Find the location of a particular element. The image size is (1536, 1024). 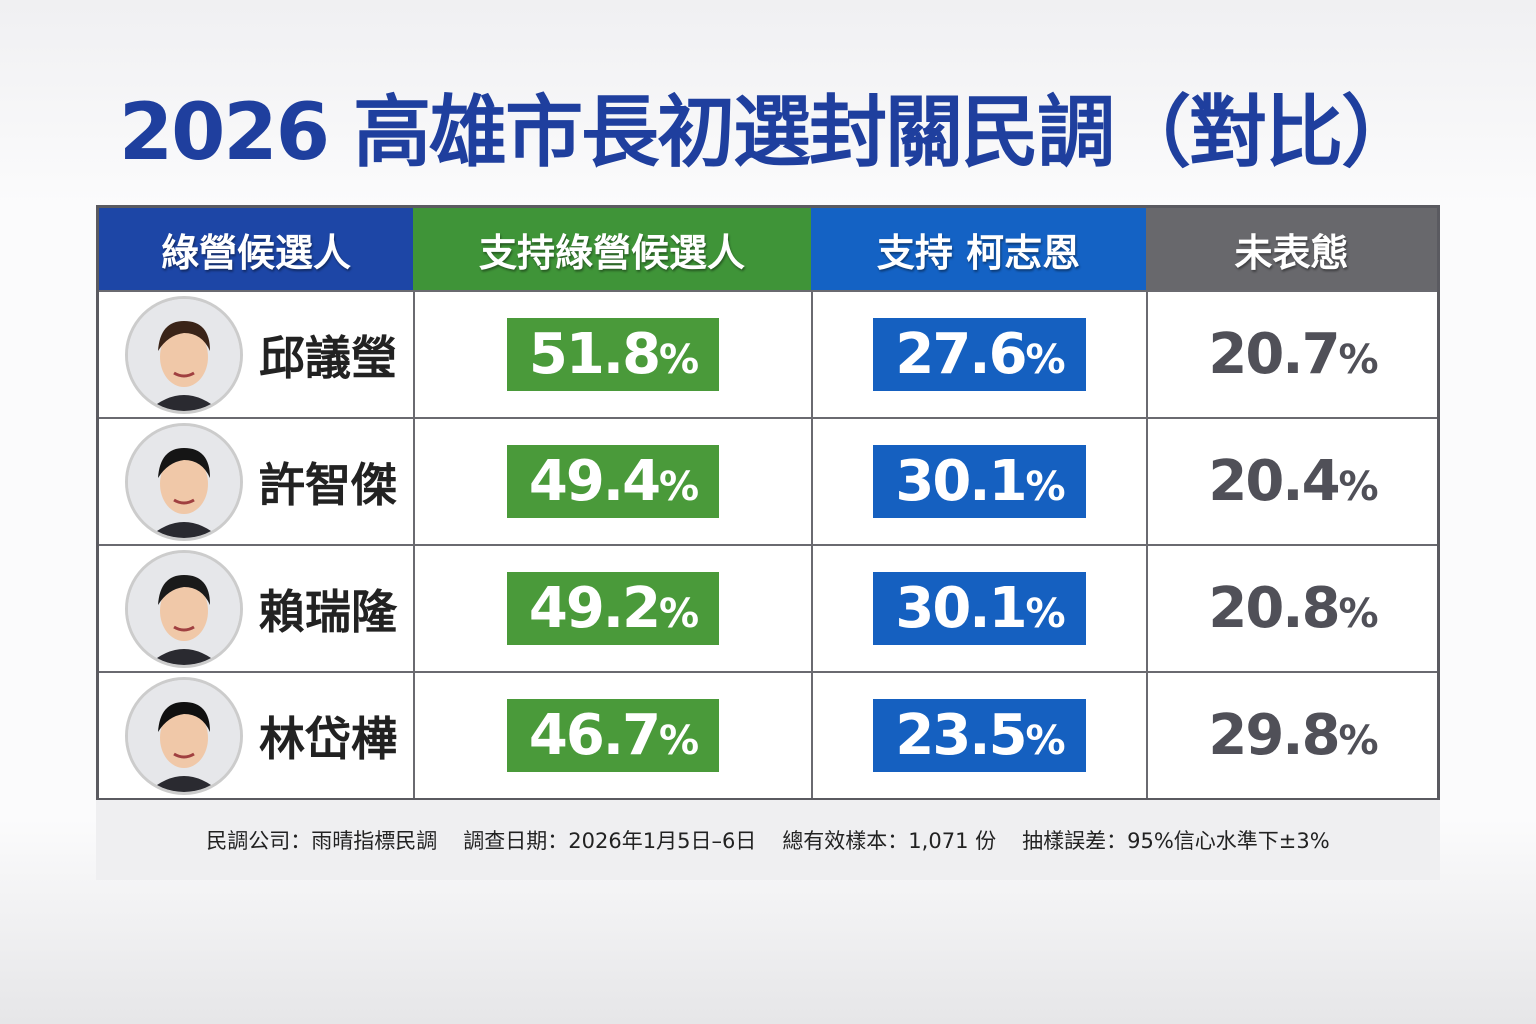

undecided-cell: 20.4% is located at coordinates (1291, 480).